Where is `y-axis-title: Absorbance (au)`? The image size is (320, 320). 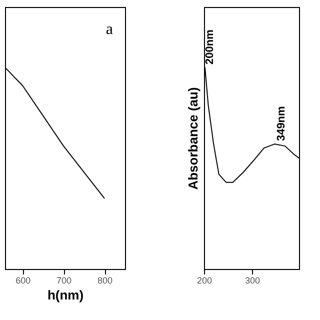
y-axis-title: Absorbance (au) is located at coordinates (193, 138).